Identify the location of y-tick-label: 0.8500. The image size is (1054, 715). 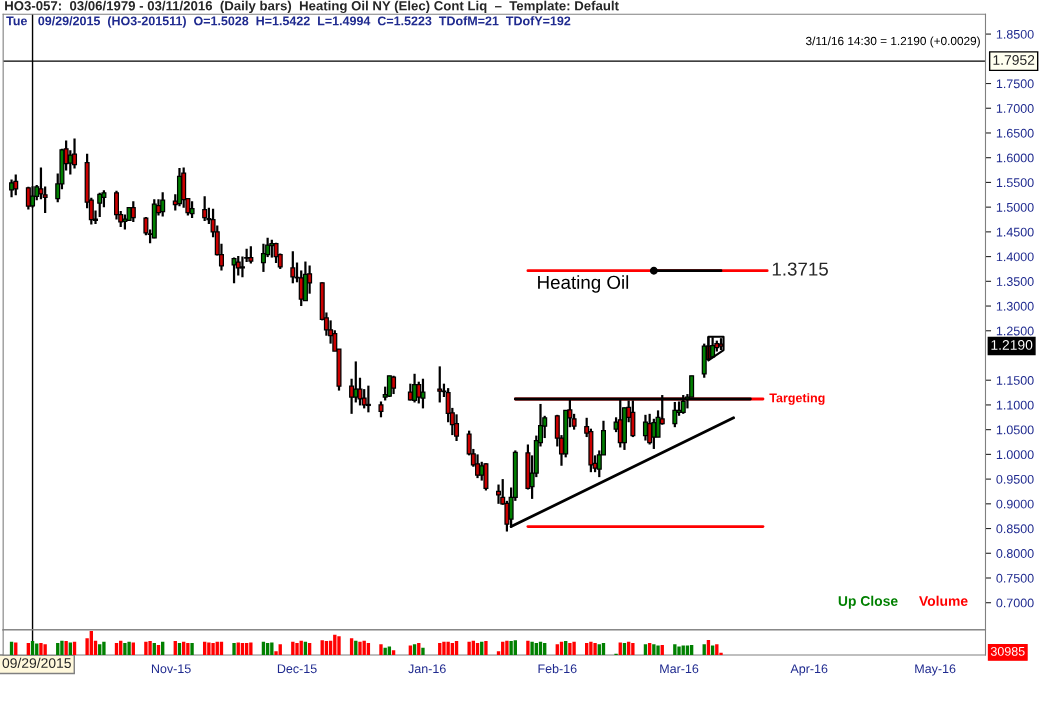
(1015, 529).